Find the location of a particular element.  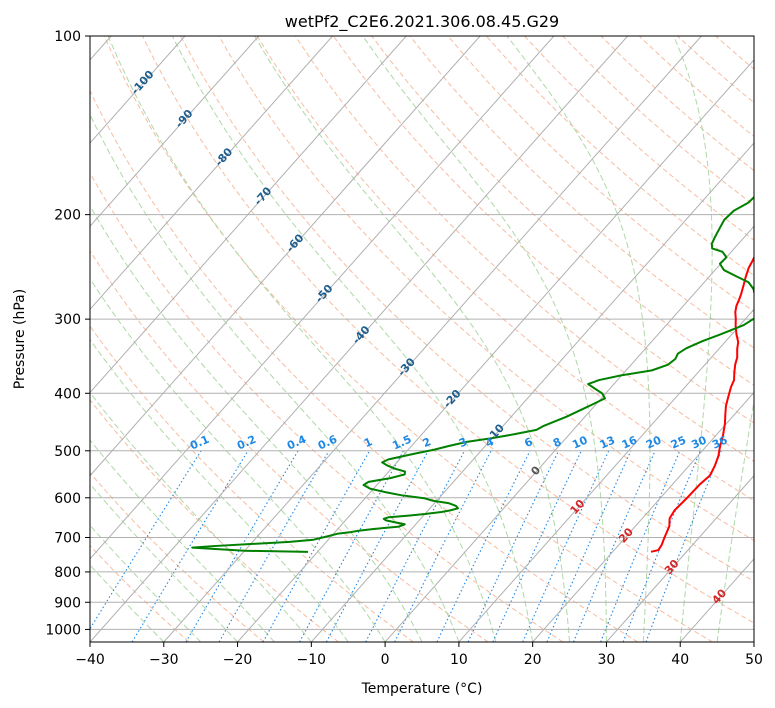

x-tick-label: 10 is located at coordinates (459, 660).